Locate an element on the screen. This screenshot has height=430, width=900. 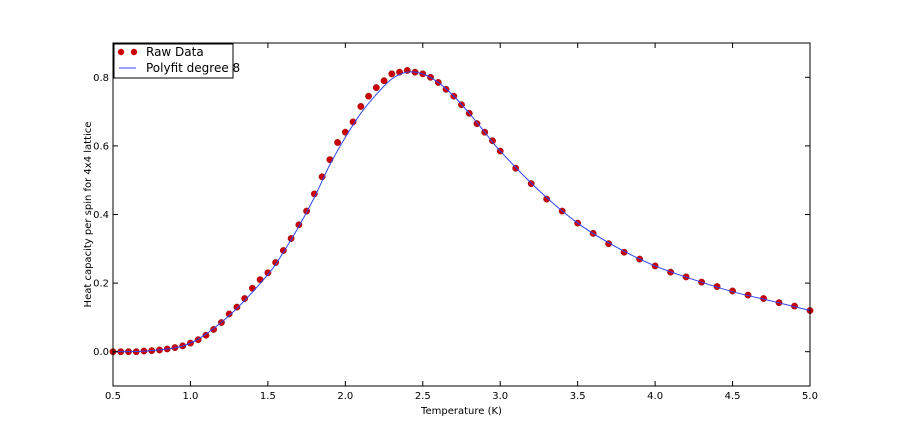
legend-label-raw-data: Raw Data is located at coordinates (175, 52).